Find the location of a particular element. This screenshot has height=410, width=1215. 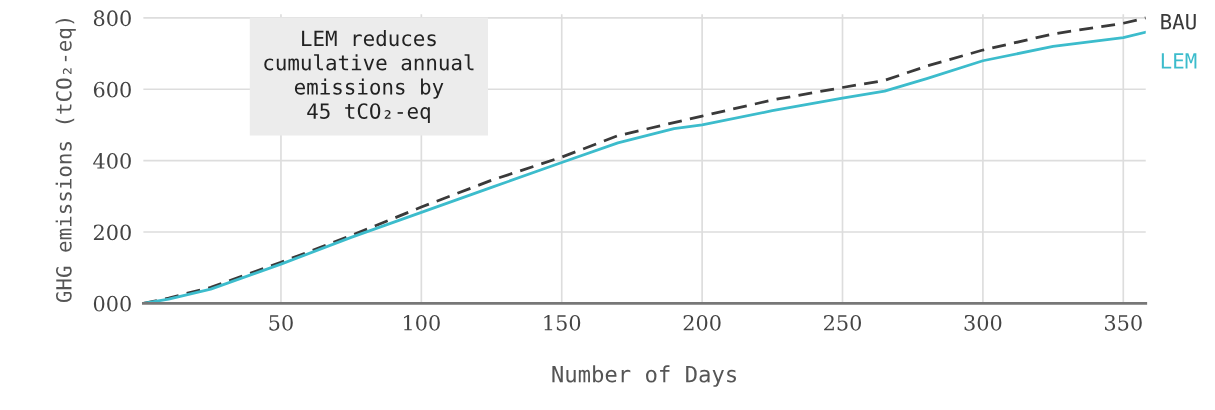

x-axis-title: Number of Days is located at coordinates (644, 376).